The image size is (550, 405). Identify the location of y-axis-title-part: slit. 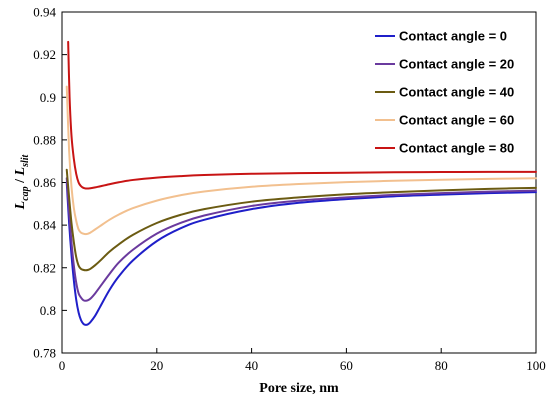
(25, 160).